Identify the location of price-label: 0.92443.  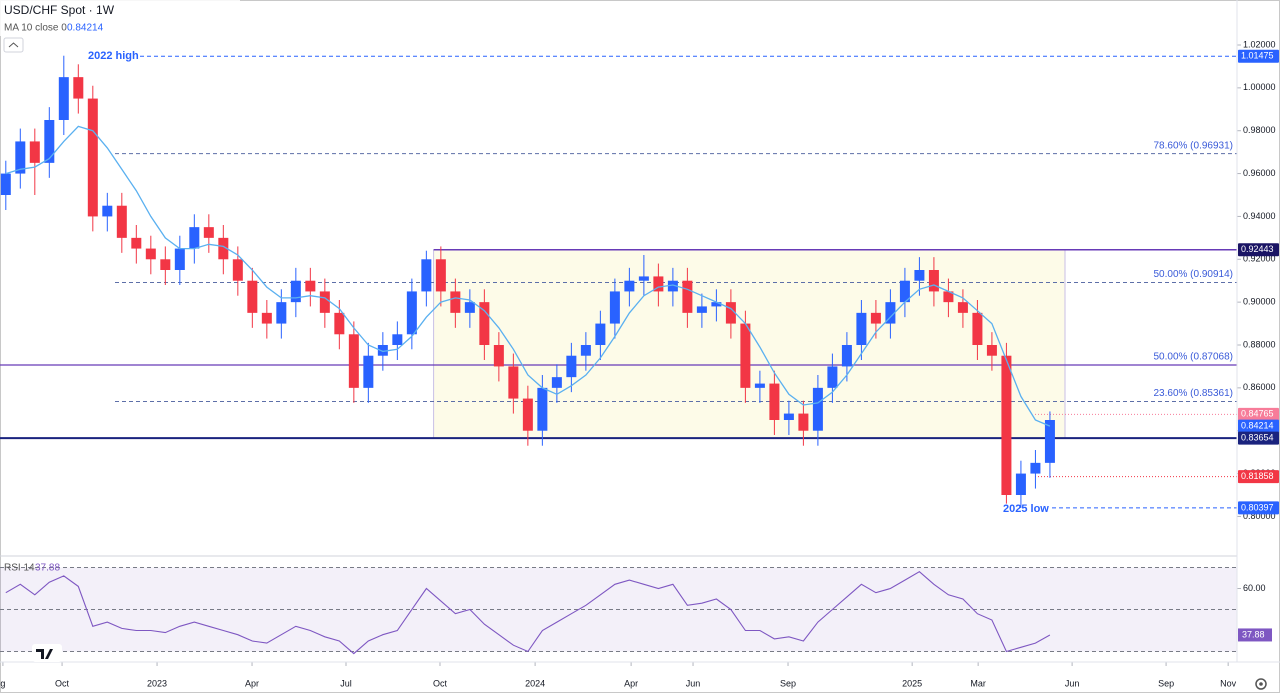
(1257, 249).